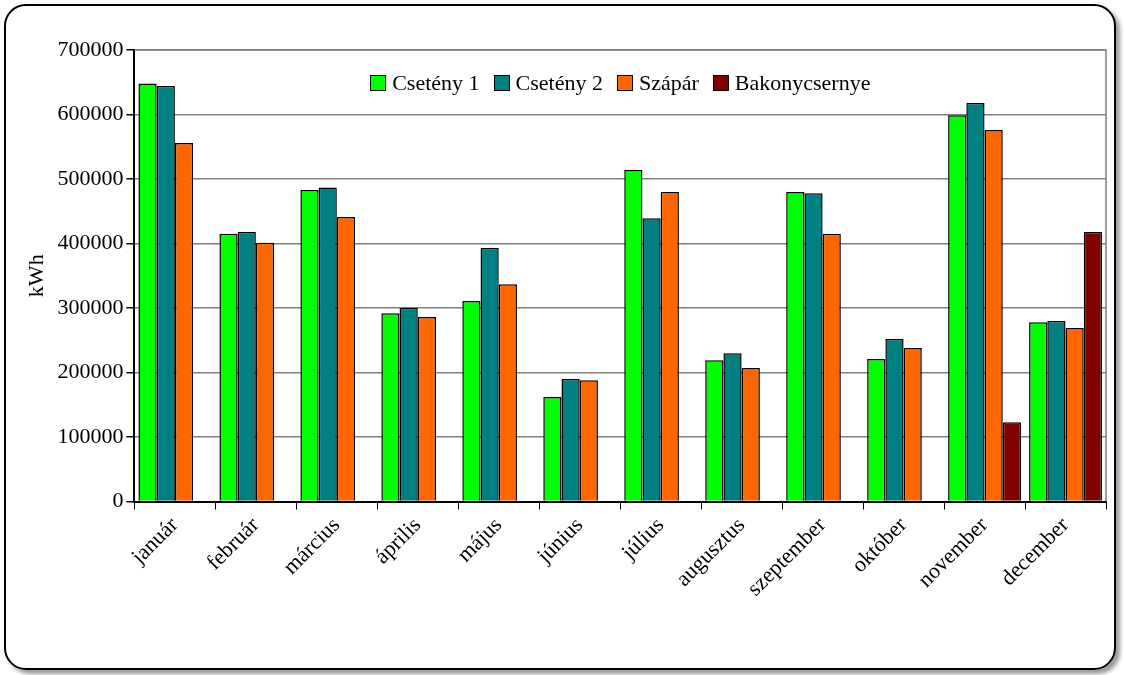 This screenshot has height=675, width=1124. What do you see at coordinates (802, 83) in the screenshot?
I see `legend-label: Bakonycsernye` at bounding box center [802, 83].